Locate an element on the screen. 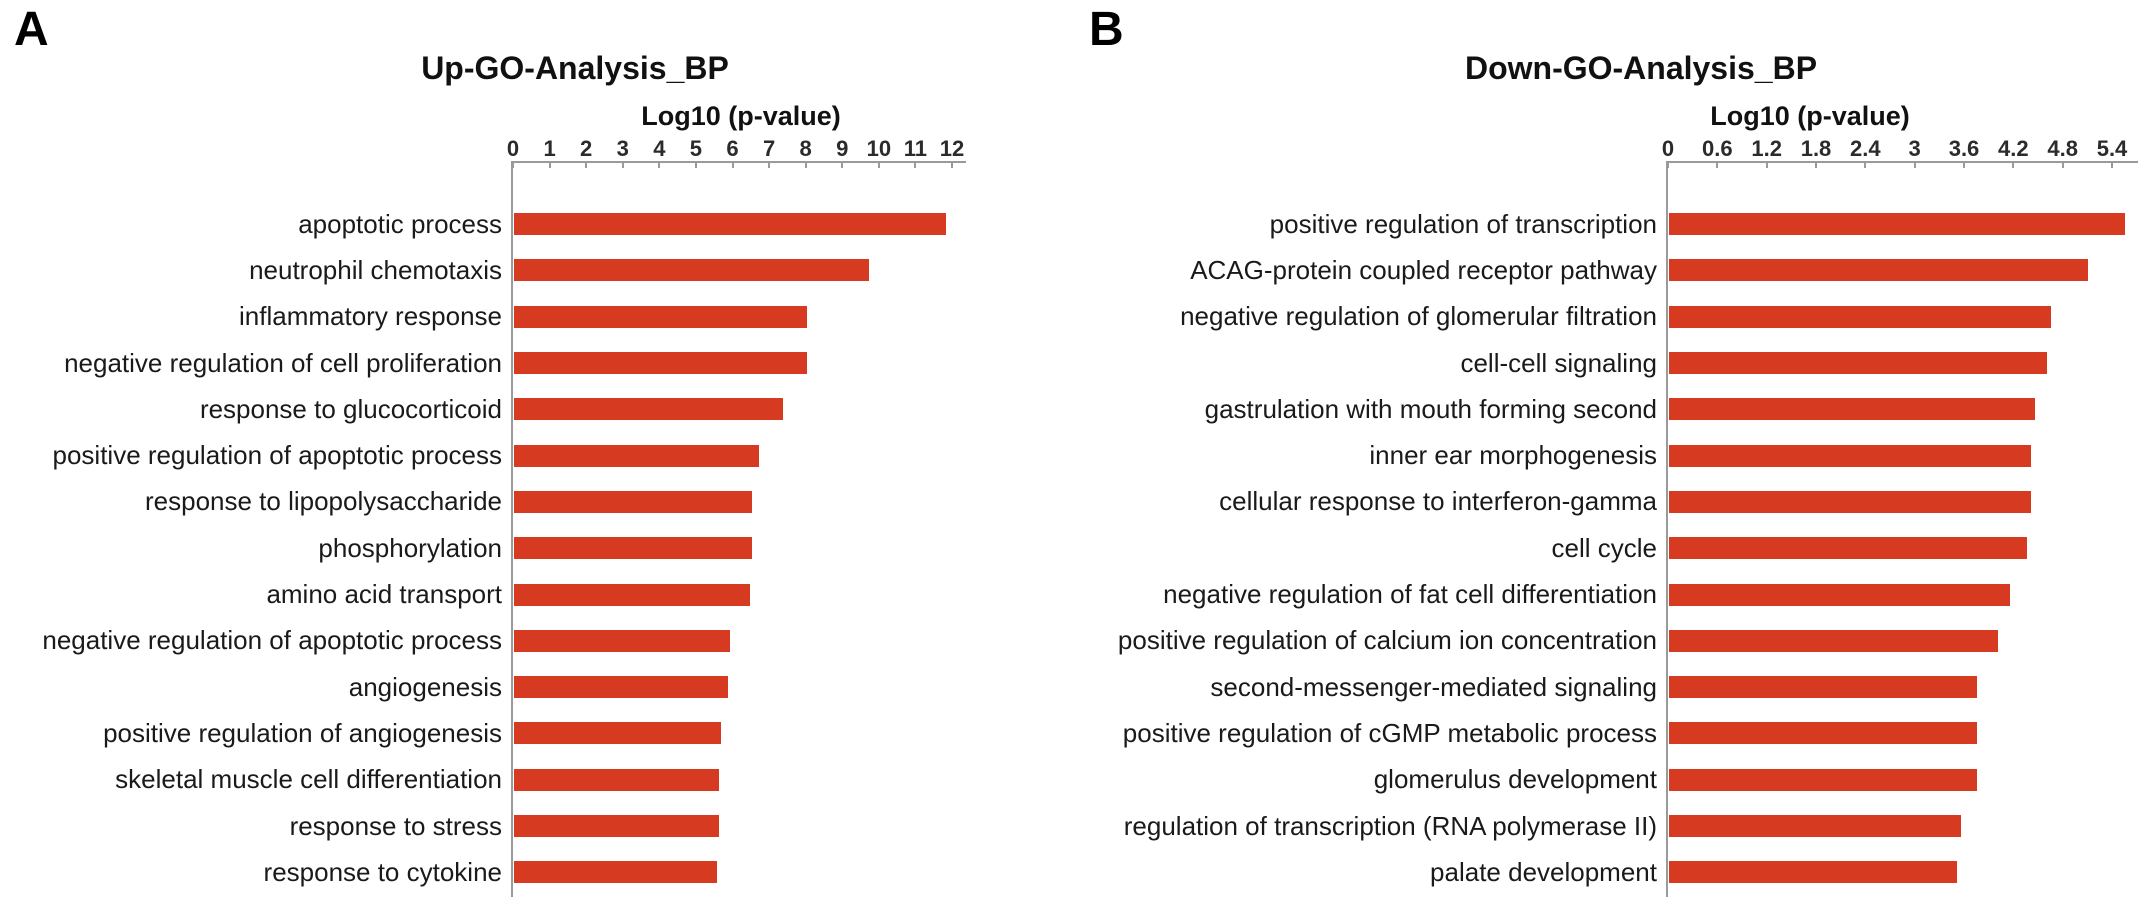  category-label: gastrulation with mouth forming second is located at coordinates (1430, 408).